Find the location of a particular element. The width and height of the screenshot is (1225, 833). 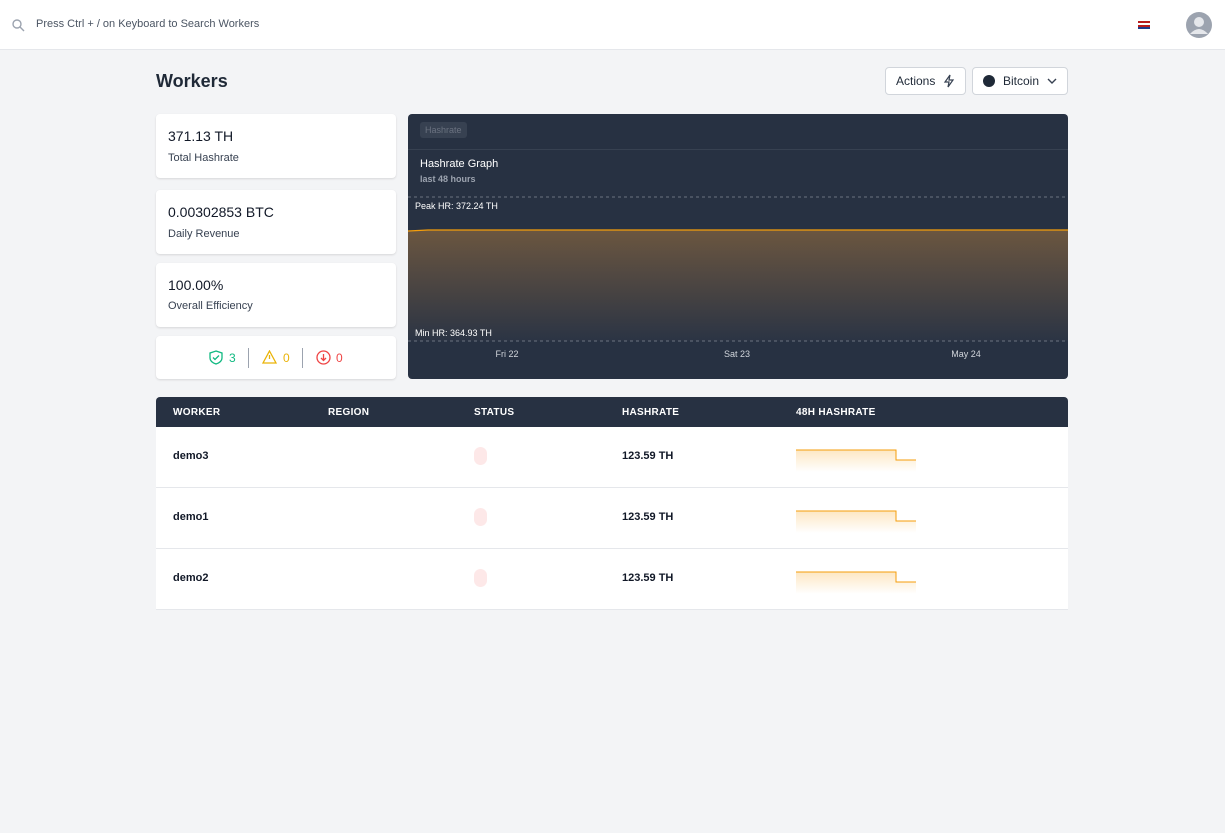

column-header: WORKER is located at coordinates (197, 412).